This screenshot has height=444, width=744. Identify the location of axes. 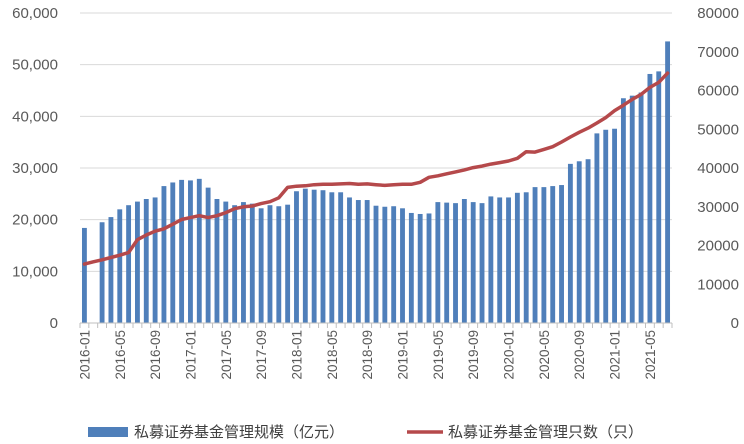
(376, 325).